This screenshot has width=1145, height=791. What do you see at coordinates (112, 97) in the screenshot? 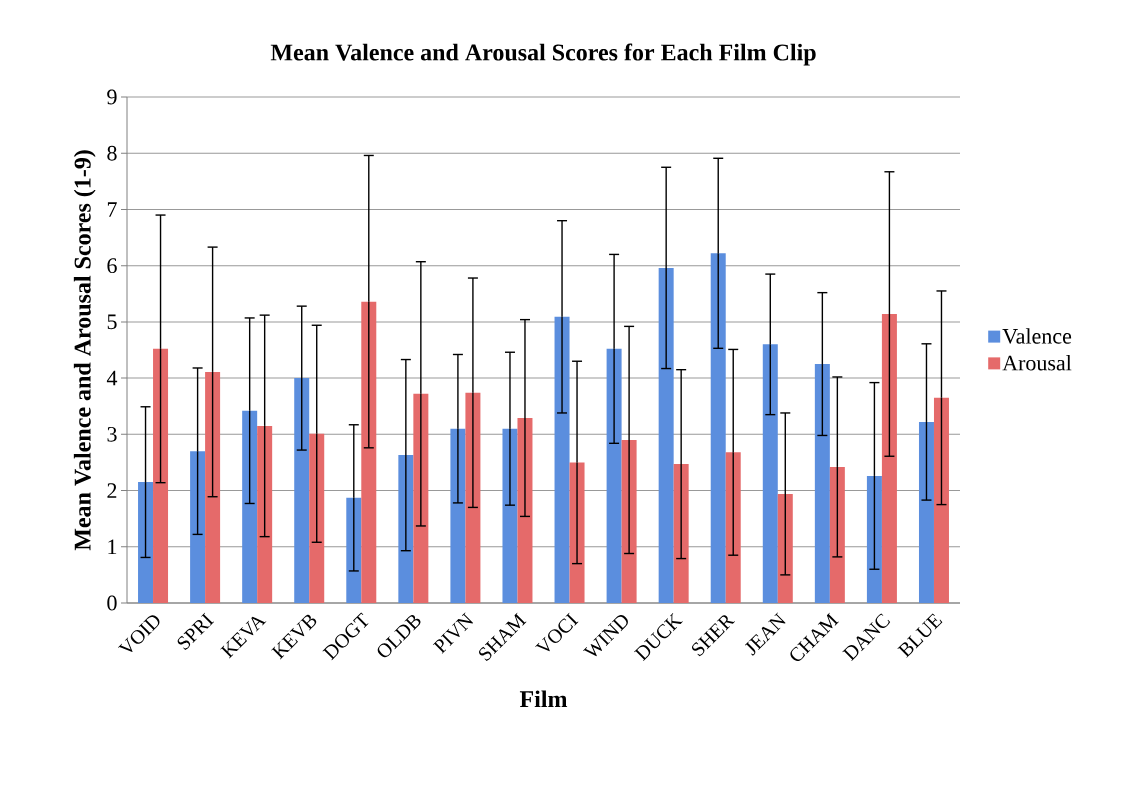
I see `y-tick-label: 9` at bounding box center [112, 97].